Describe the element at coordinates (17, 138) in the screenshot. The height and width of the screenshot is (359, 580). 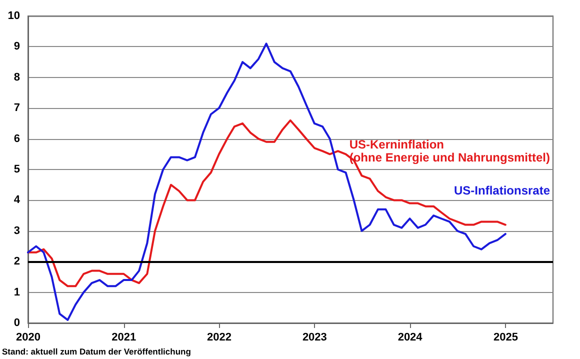
I see `y-tick-label: 6` at that location.